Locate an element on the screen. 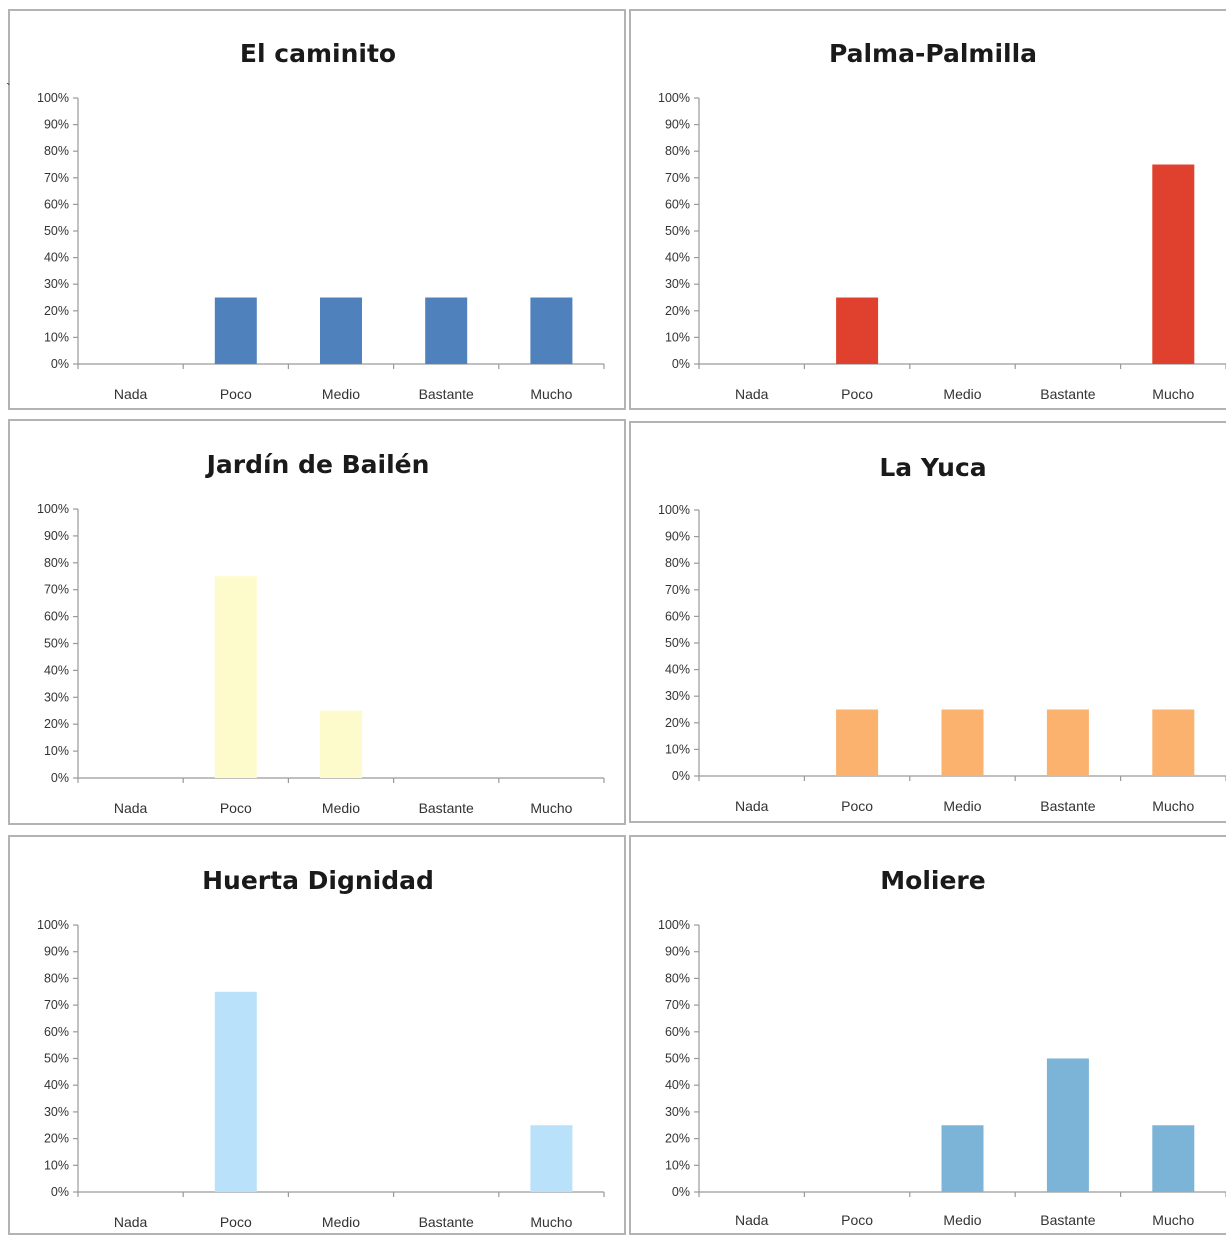 The width and height of the screenshot is (1226, 1237). stray-mark: ` is located at coordinates (8, 88).